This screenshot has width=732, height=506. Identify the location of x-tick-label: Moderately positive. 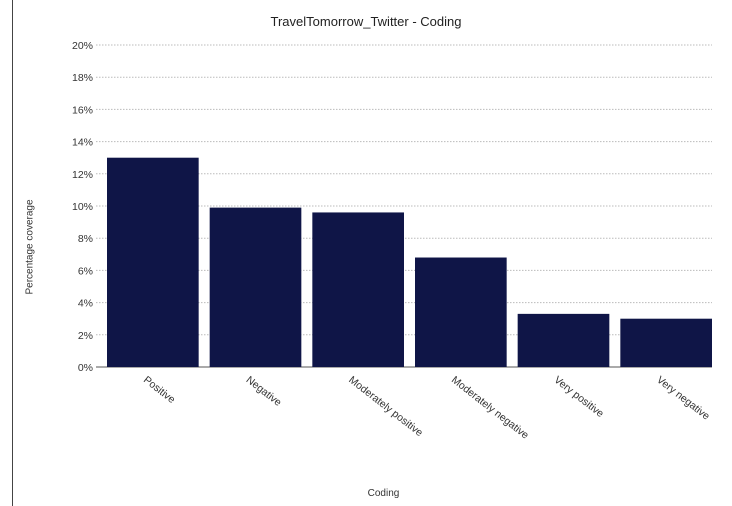
(385, 406).